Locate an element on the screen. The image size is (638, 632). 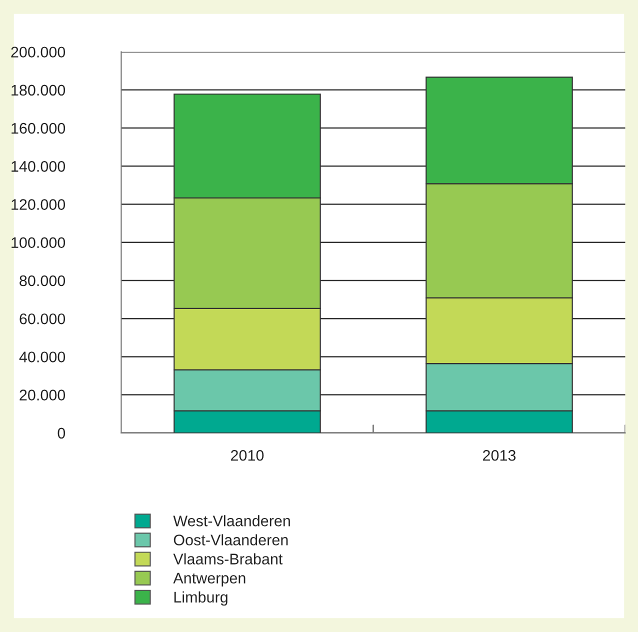
y-tick-label: 60.000 is located at coordinates (43, 318).